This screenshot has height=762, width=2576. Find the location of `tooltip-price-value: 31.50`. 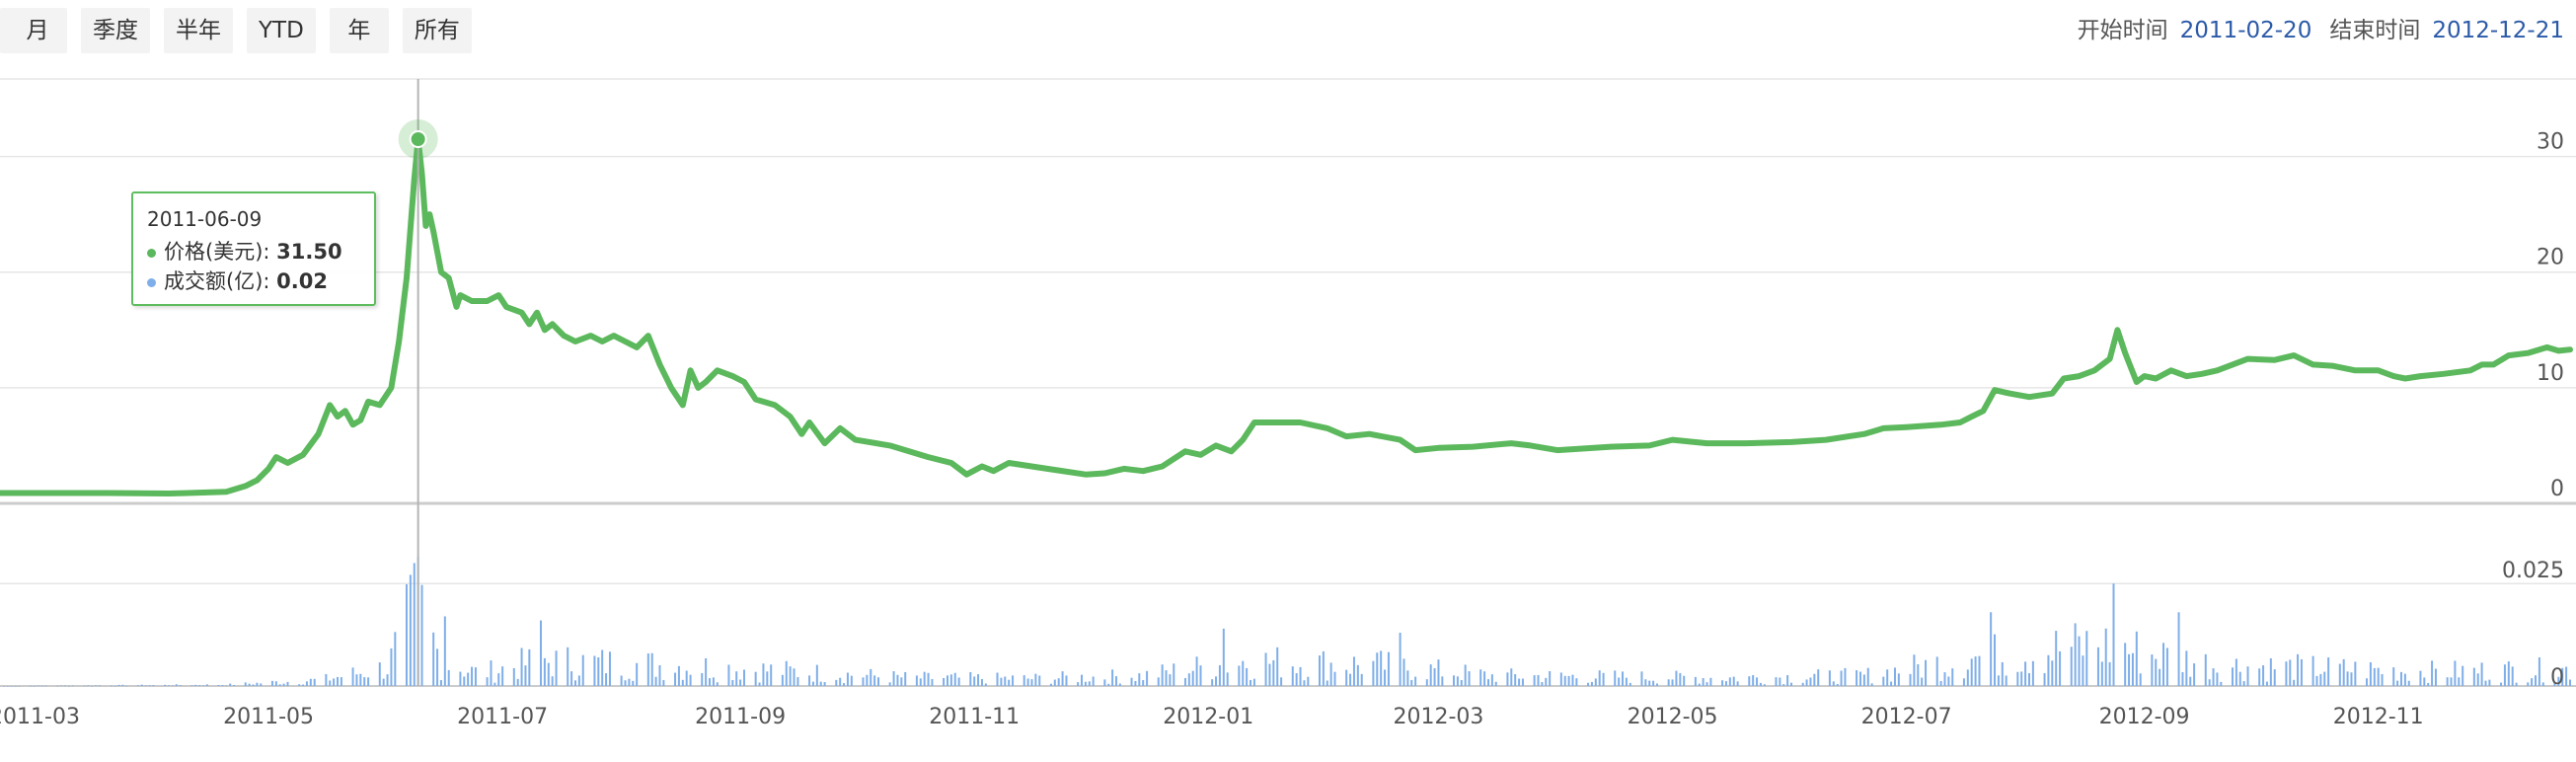

tooltip-price-value: 31.50 is located at coordinates (309, 252).